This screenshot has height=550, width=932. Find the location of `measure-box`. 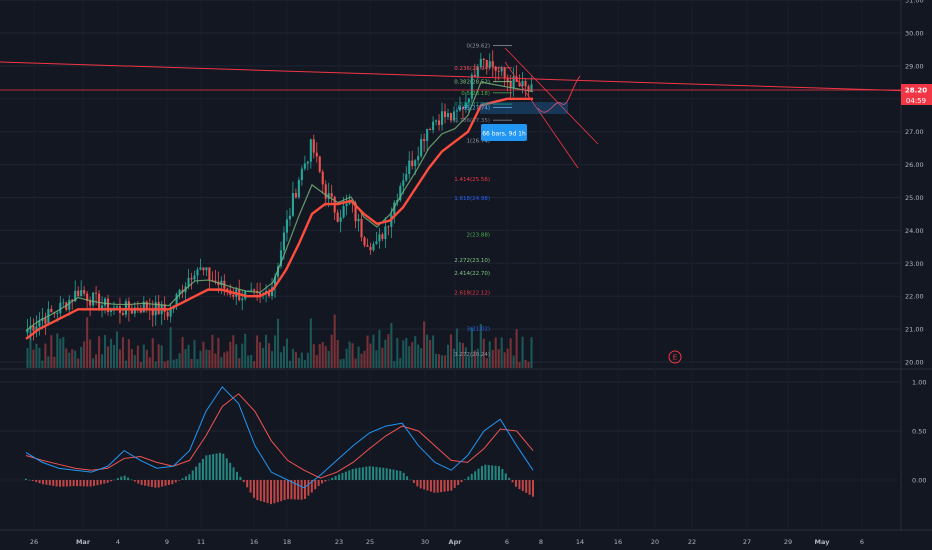

measure-box is located at coordinates (504, 132).